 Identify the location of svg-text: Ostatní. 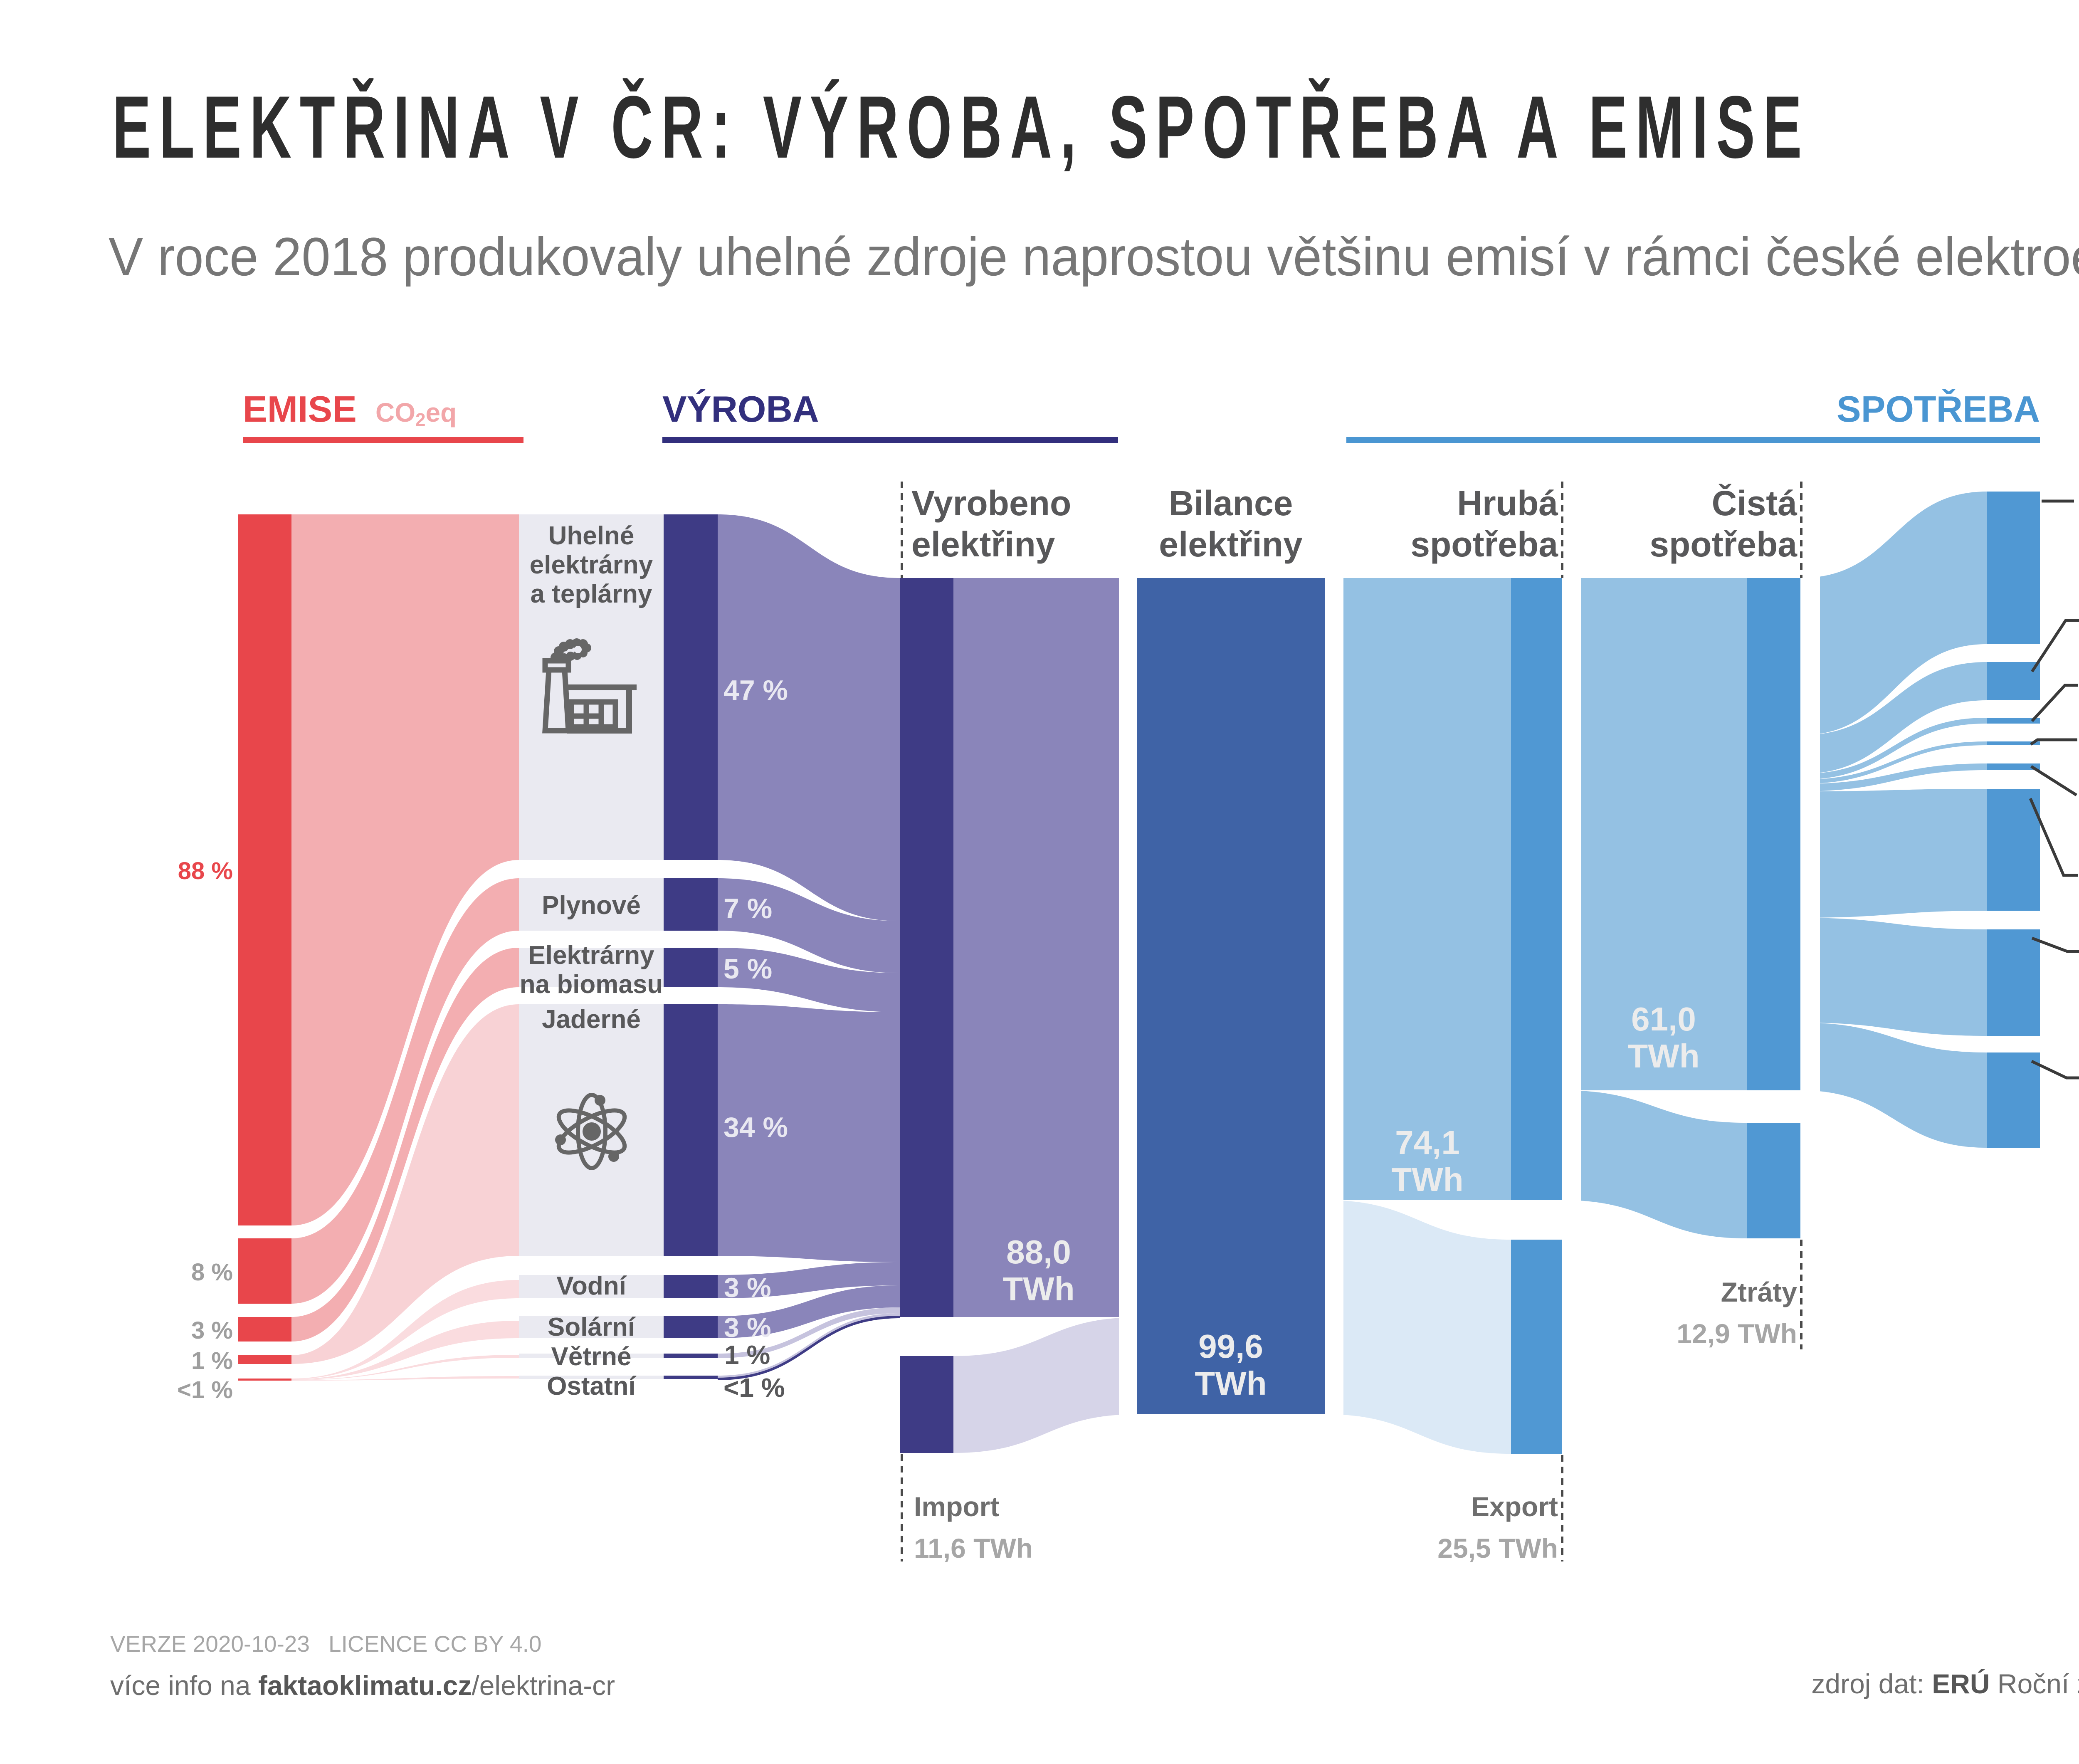
(591, 1386).